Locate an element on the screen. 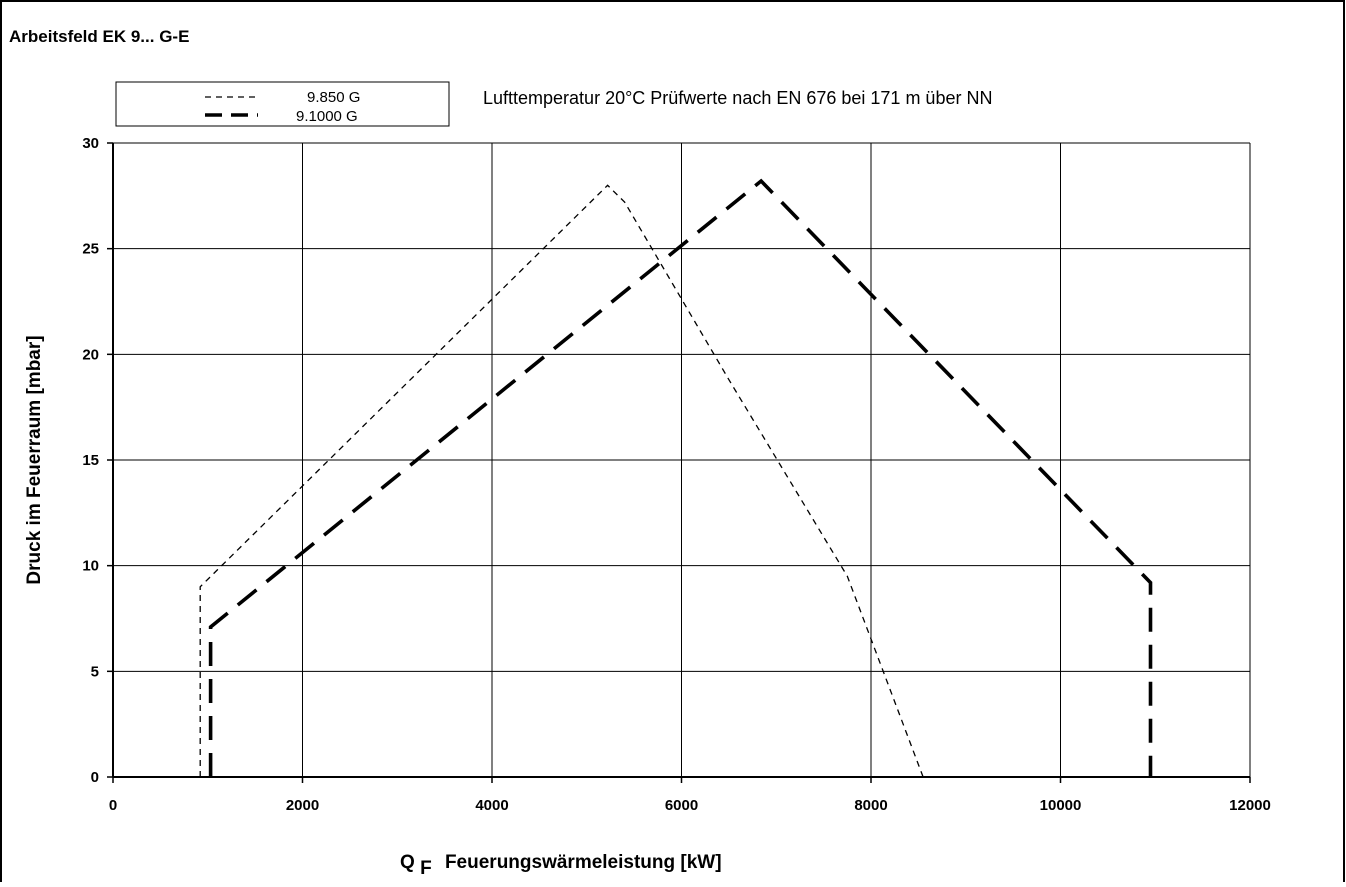  x-tick-label-3: 6000 is located at coordinates (681, 805).